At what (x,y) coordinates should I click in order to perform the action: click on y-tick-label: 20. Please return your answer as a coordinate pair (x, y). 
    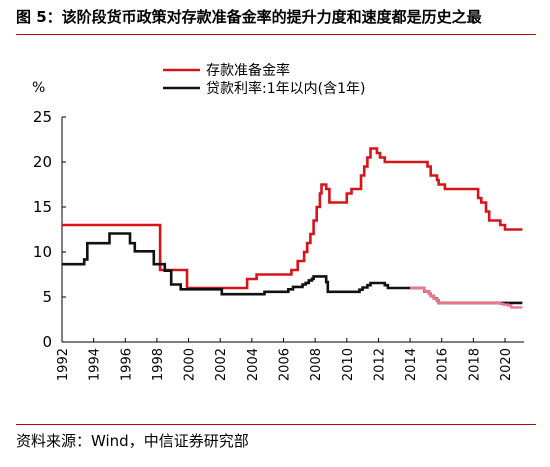
    Looking at the image, I should click on (42, 162).